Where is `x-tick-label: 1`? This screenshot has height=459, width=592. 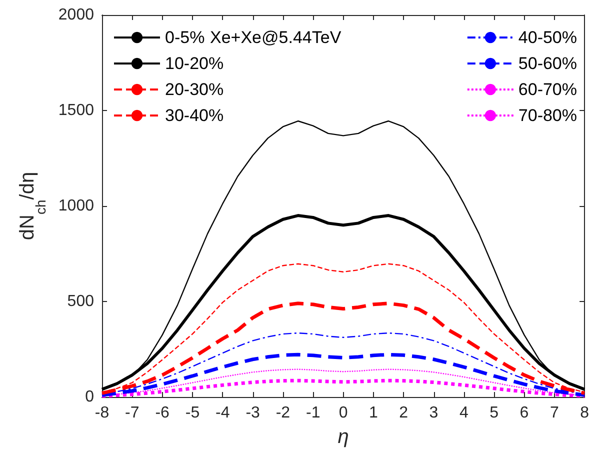 x-tick-label: 1 is located at coordinates (373, 413).